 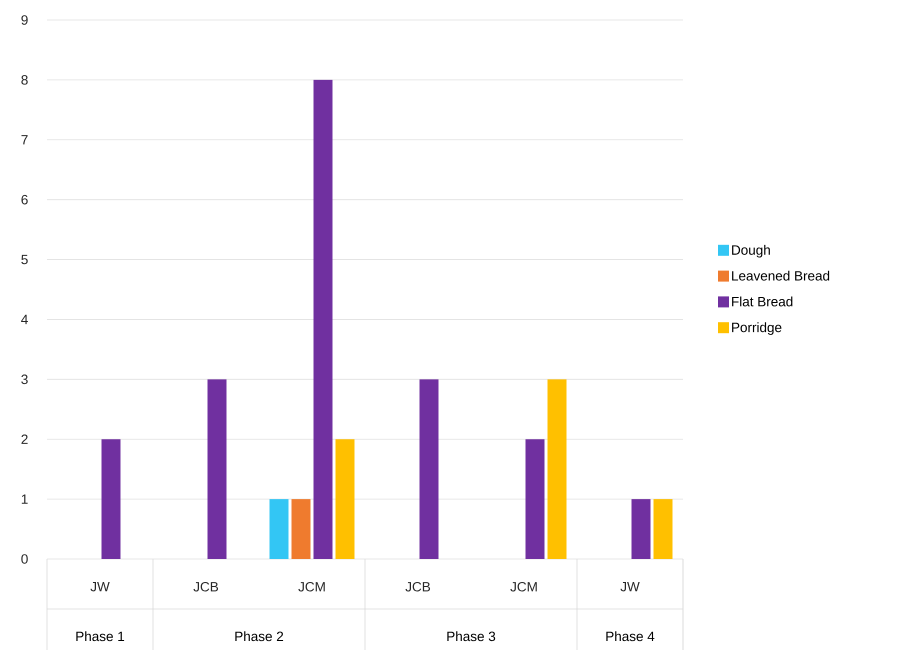 What do you see at coordinates (24, 379) in the screenshot?
I see `y-tick-label: 3` at bounding box center [24, 379].